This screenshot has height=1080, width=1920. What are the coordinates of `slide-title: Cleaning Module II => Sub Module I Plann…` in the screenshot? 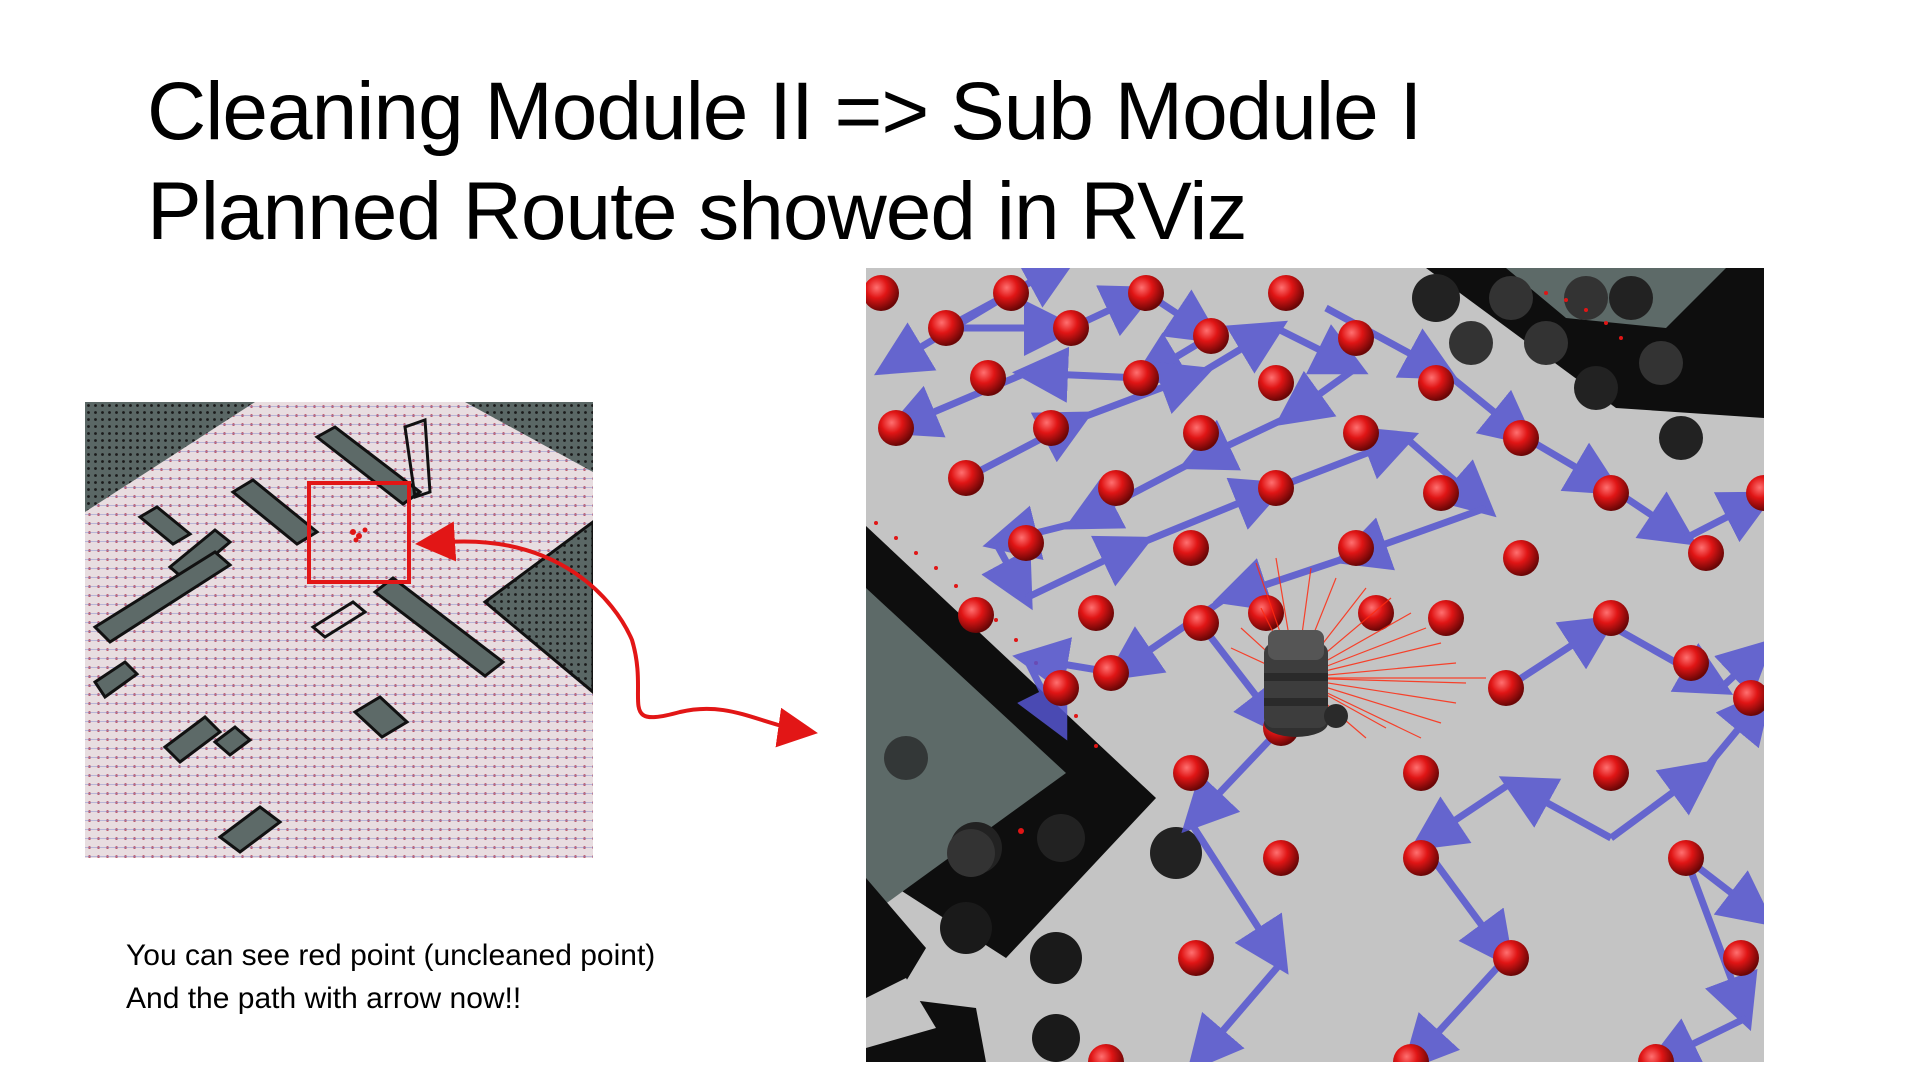 It's located at (784, 162).